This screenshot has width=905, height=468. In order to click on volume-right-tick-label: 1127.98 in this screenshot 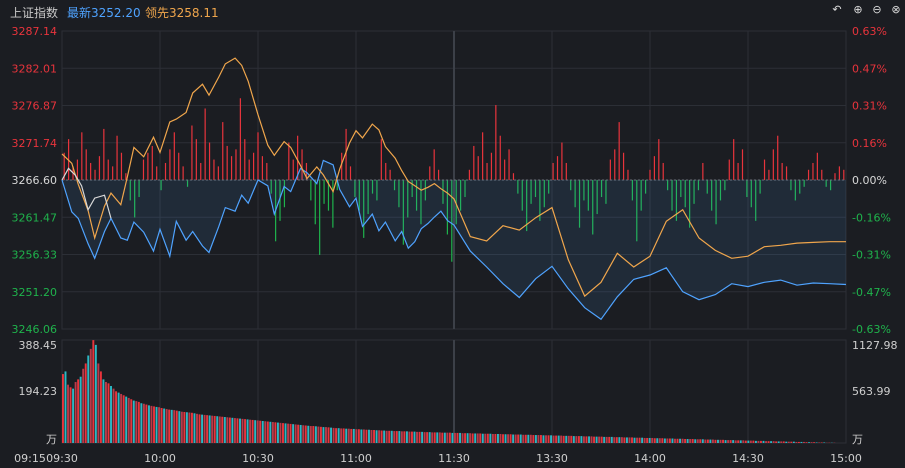, I will do `click(875, 345)`.